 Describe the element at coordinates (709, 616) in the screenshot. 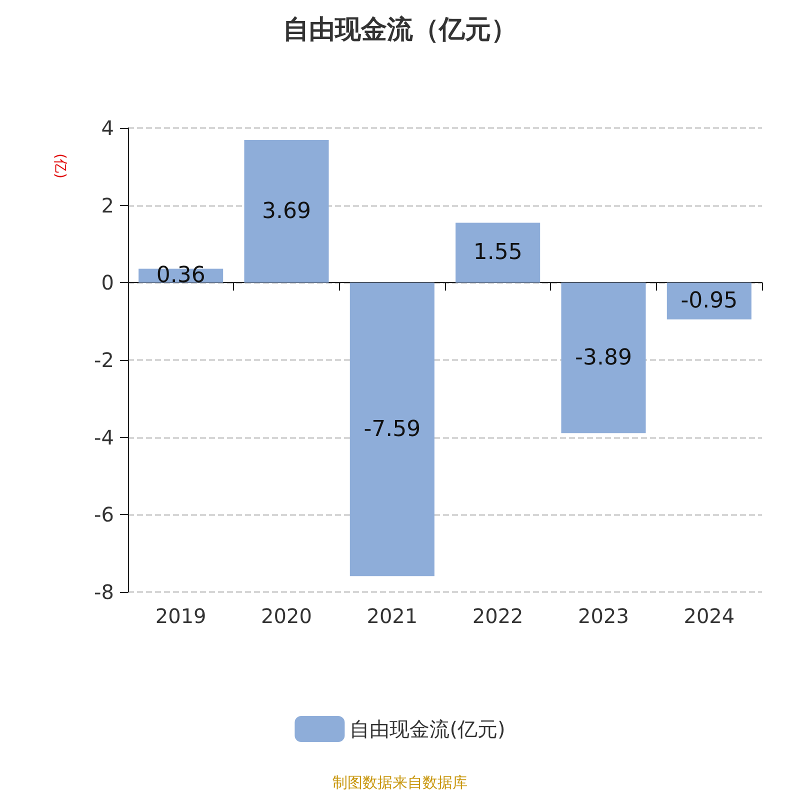

I see `x-tick-label: 2024` at that location.